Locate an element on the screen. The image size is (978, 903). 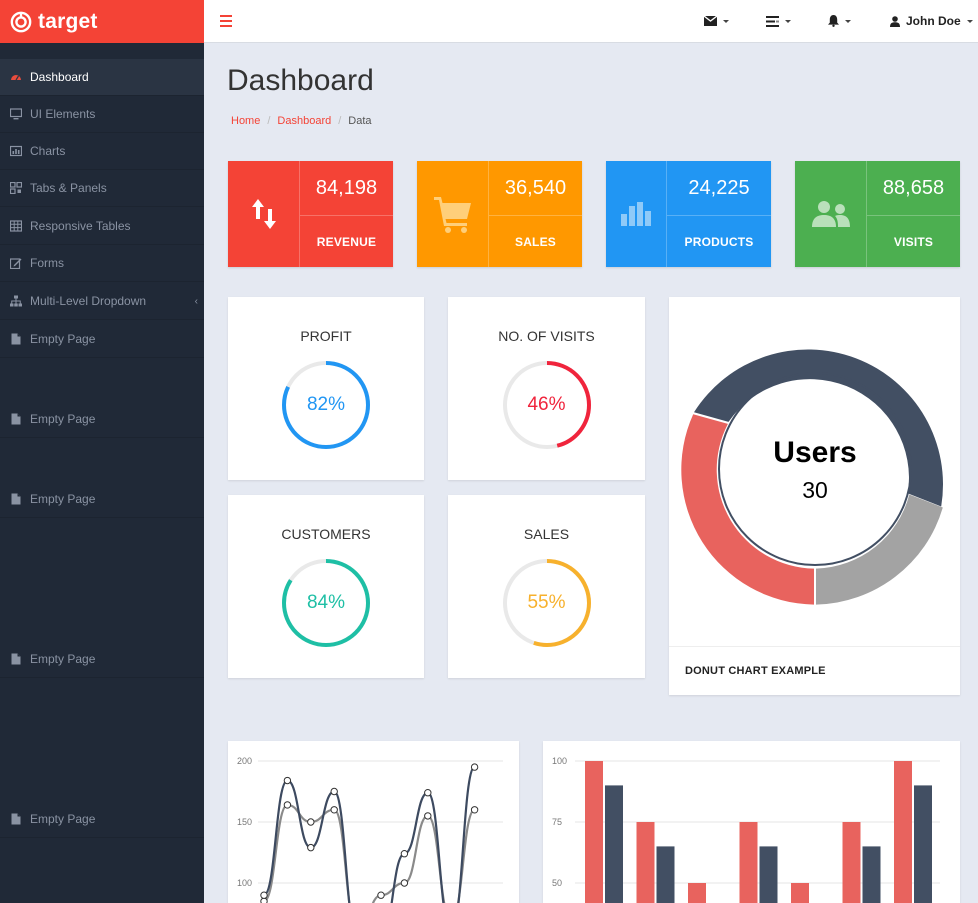
stat-value: 24,225 is located at coordinates (719, 188).